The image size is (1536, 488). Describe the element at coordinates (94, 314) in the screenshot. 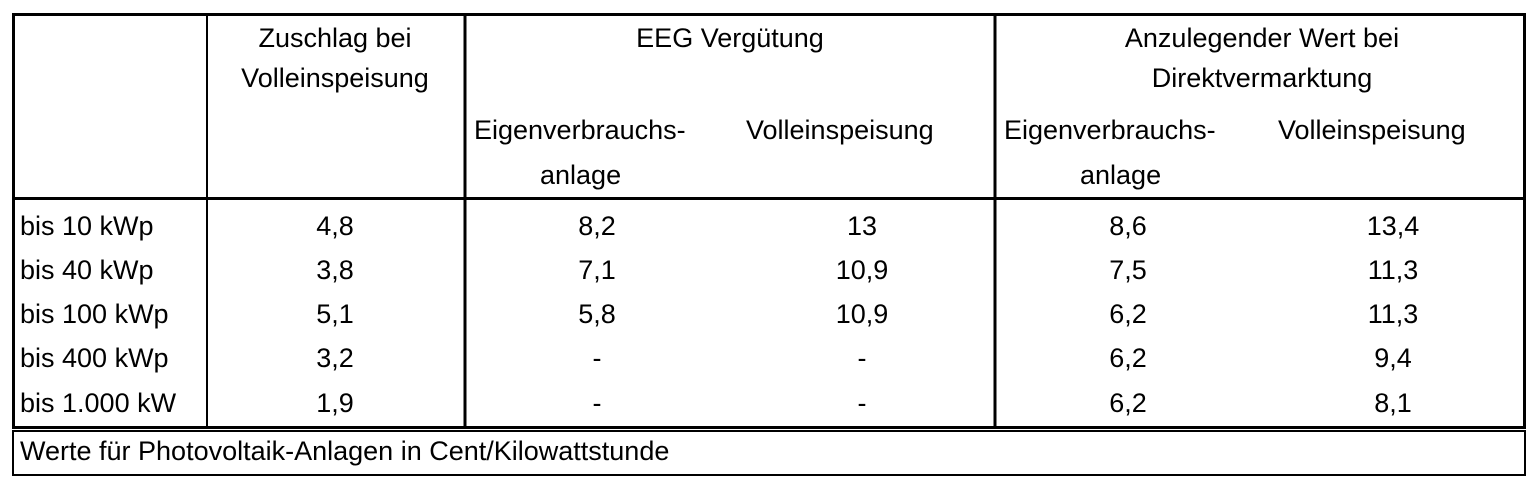

I see `row-label: bis 100 kWp` at that location.